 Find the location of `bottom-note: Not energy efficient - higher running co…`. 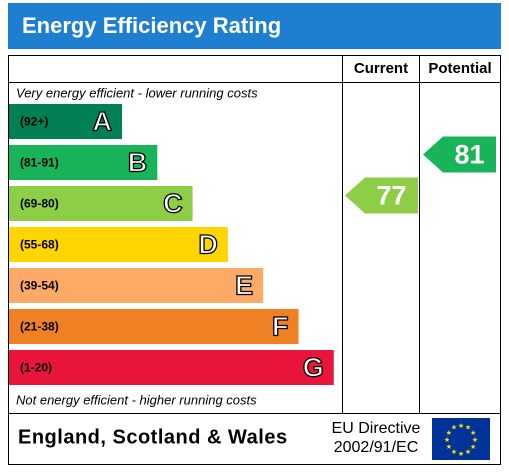

bottom-note: Not energy efficient - higher running co… is located at coordinates (136, 399).